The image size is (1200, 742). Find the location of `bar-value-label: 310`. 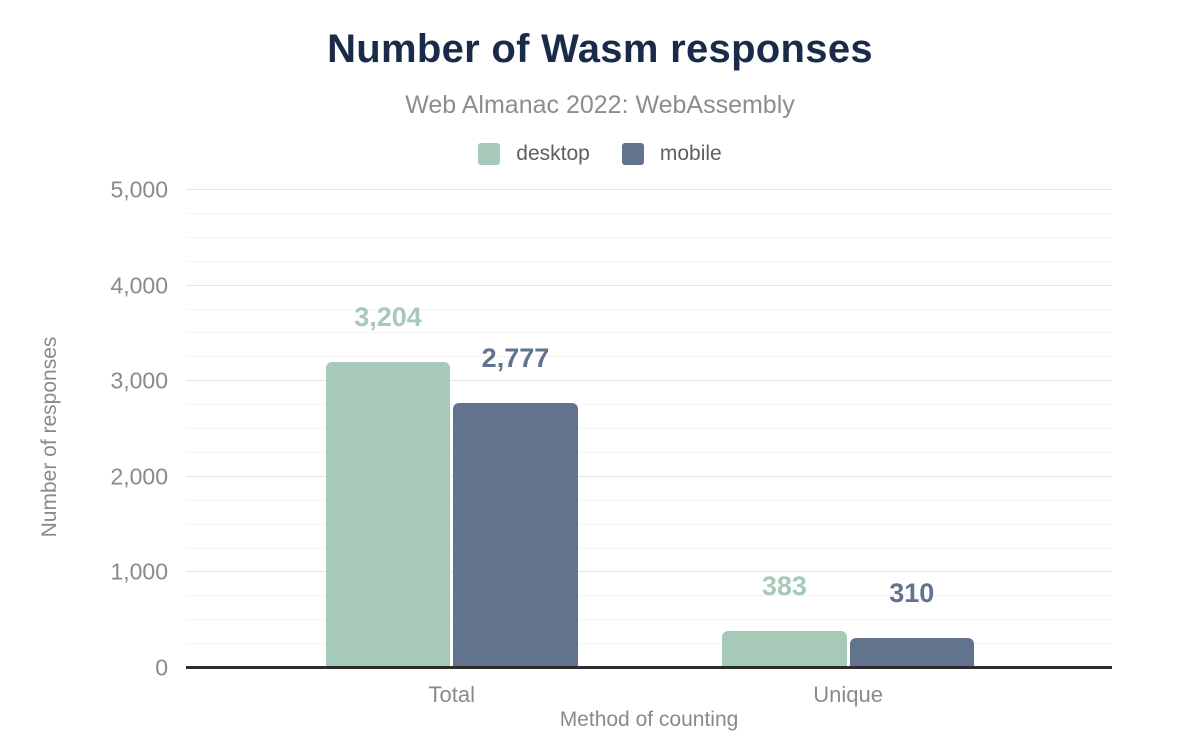

bar-value-label: 310 is located at coordinates (912, 593).